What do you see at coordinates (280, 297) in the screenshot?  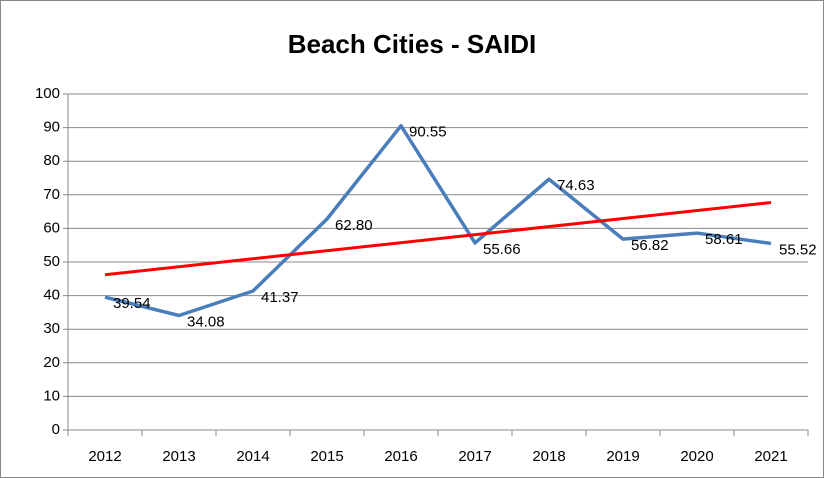 I see `data-label: 41.37` at bounding box center [280, 297].